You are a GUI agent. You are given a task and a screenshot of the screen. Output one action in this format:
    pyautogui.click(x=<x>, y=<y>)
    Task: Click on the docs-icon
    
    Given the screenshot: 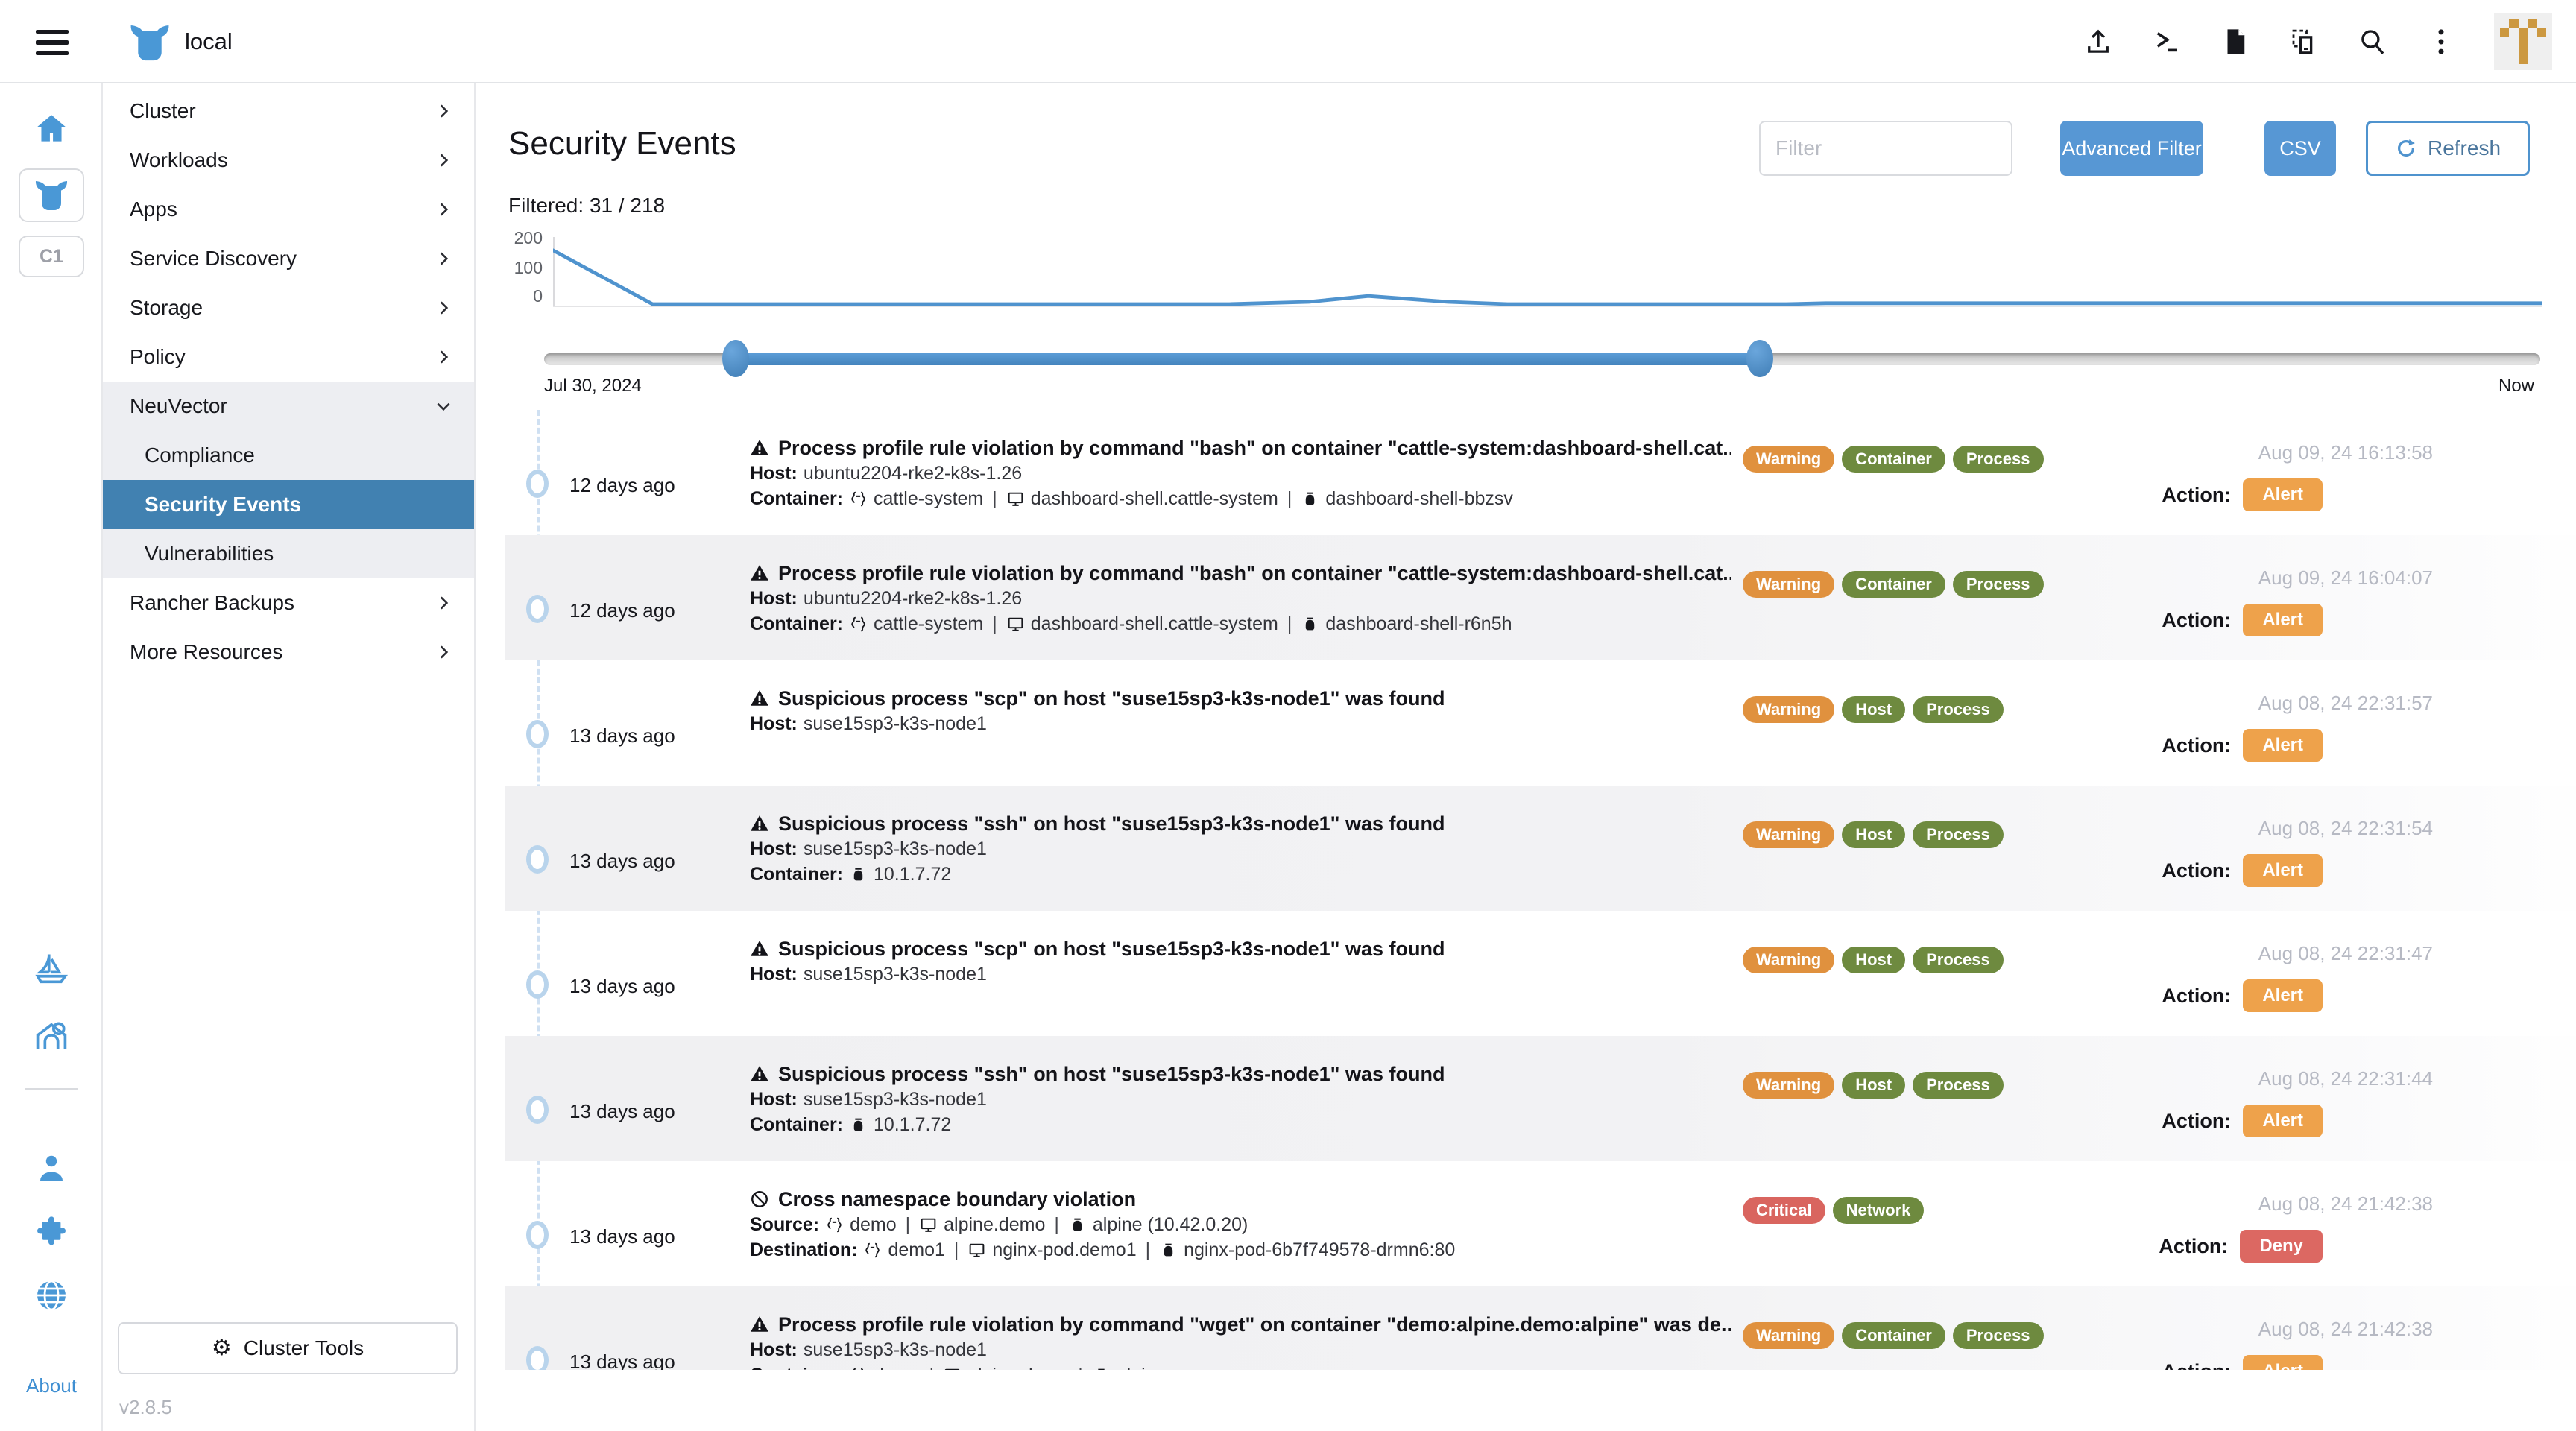 What is the action you would take?
    pyautogui.click(x=2236, y=42)
    